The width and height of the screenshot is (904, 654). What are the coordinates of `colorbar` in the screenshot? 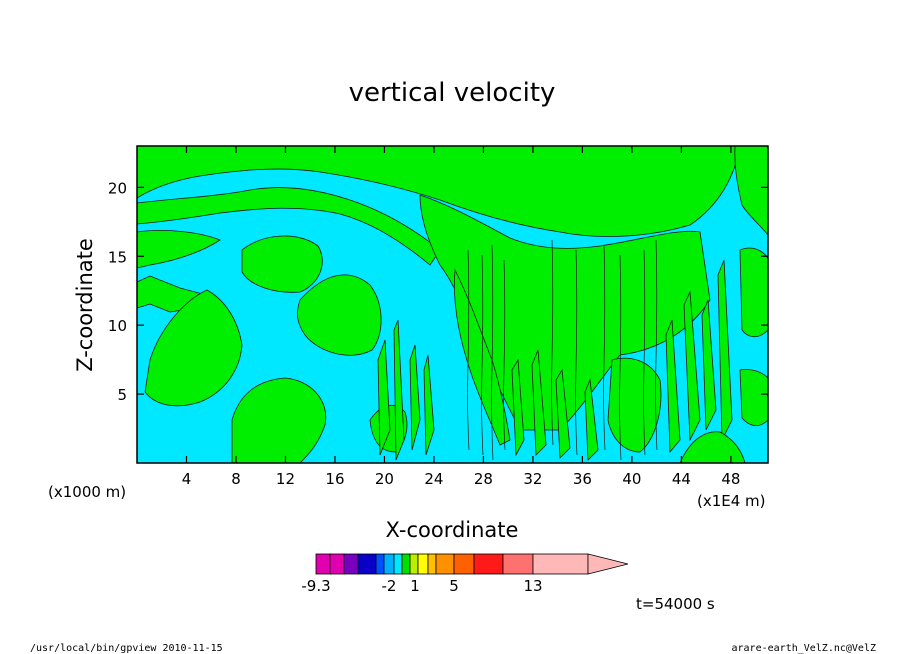 It's located at (472, 564).